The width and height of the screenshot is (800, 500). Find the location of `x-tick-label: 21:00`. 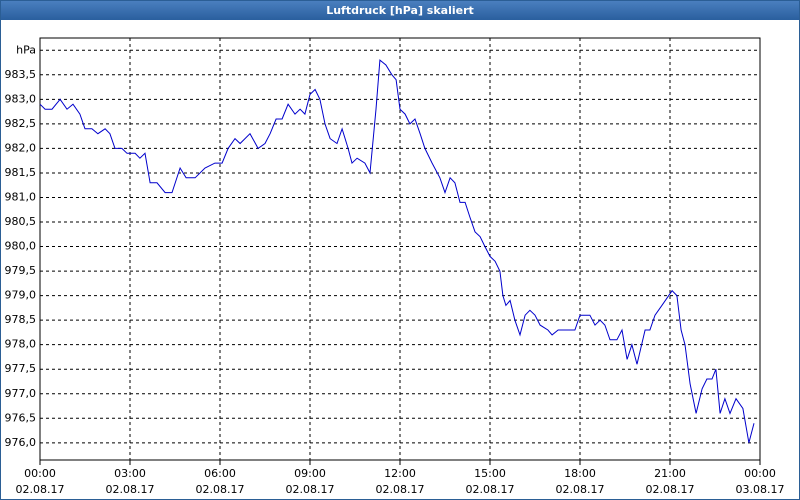

x-tick-label: 21:00 is located at coordinates (670, 473).